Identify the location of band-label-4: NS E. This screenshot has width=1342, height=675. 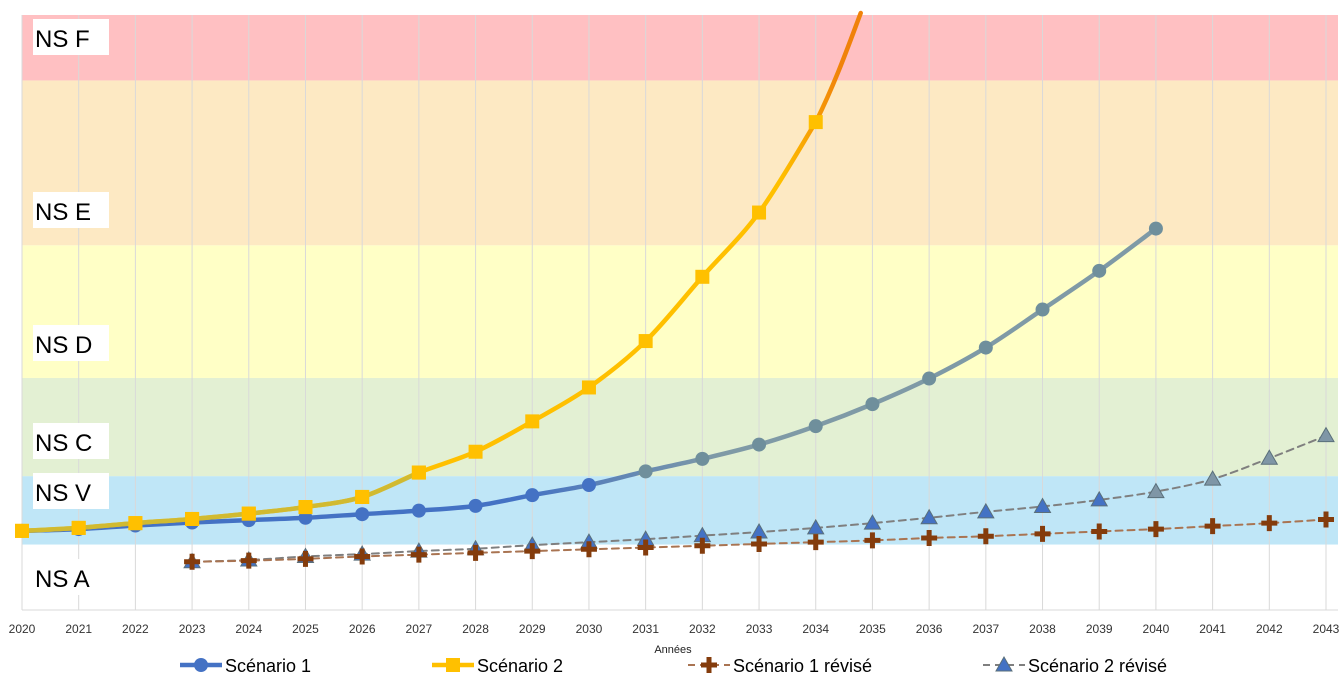
(63, 212).